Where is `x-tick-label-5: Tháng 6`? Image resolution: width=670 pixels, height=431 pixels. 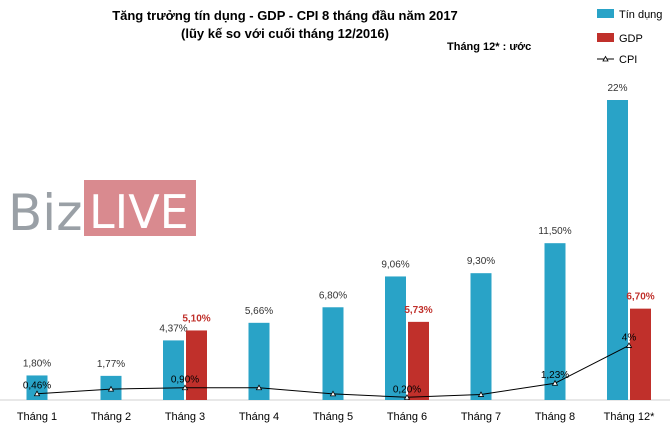 x-tick-label-5: Tháng 6 is located at coordinates (407, 417).